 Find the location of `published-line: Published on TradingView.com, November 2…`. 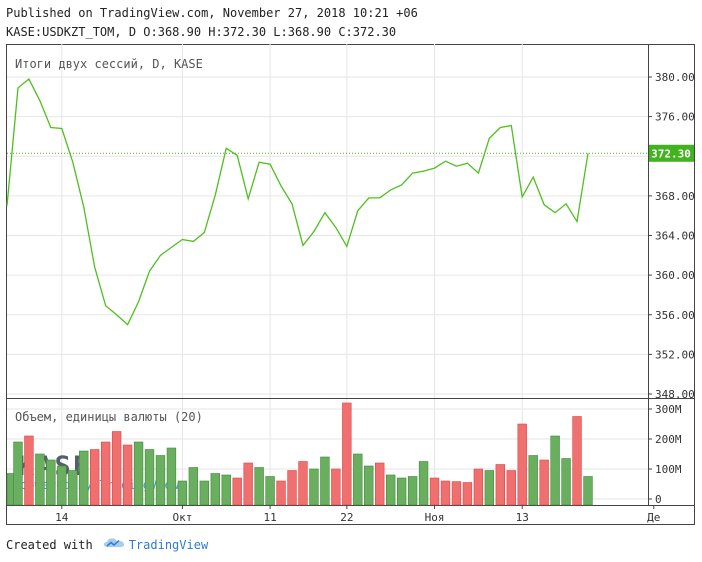

published-line: Published on TradingView.com, November 2… is located at coordinates (212, 13).